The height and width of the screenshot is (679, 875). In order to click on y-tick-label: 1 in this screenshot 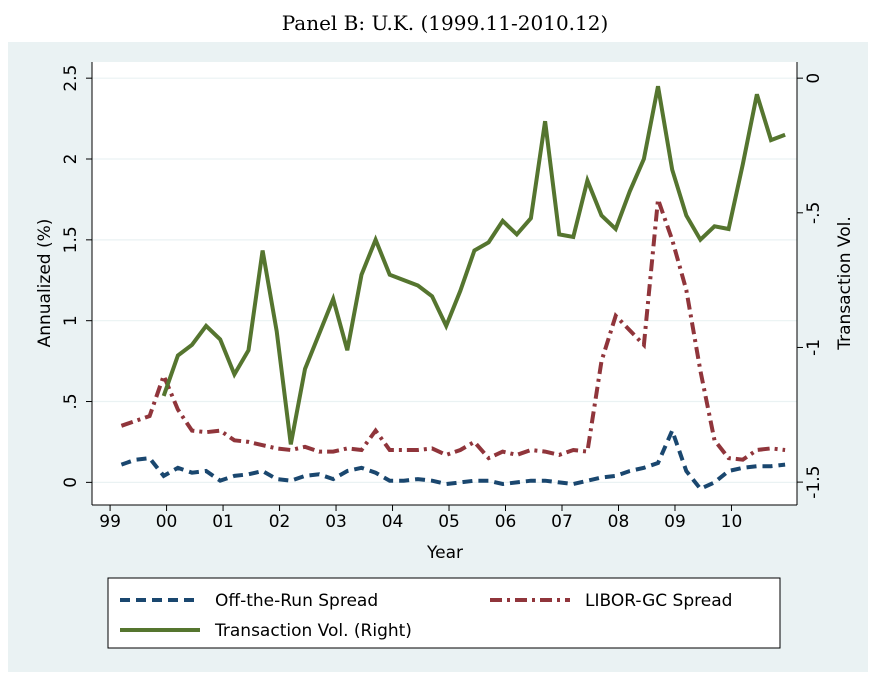, I will do `click(71, 320)`.